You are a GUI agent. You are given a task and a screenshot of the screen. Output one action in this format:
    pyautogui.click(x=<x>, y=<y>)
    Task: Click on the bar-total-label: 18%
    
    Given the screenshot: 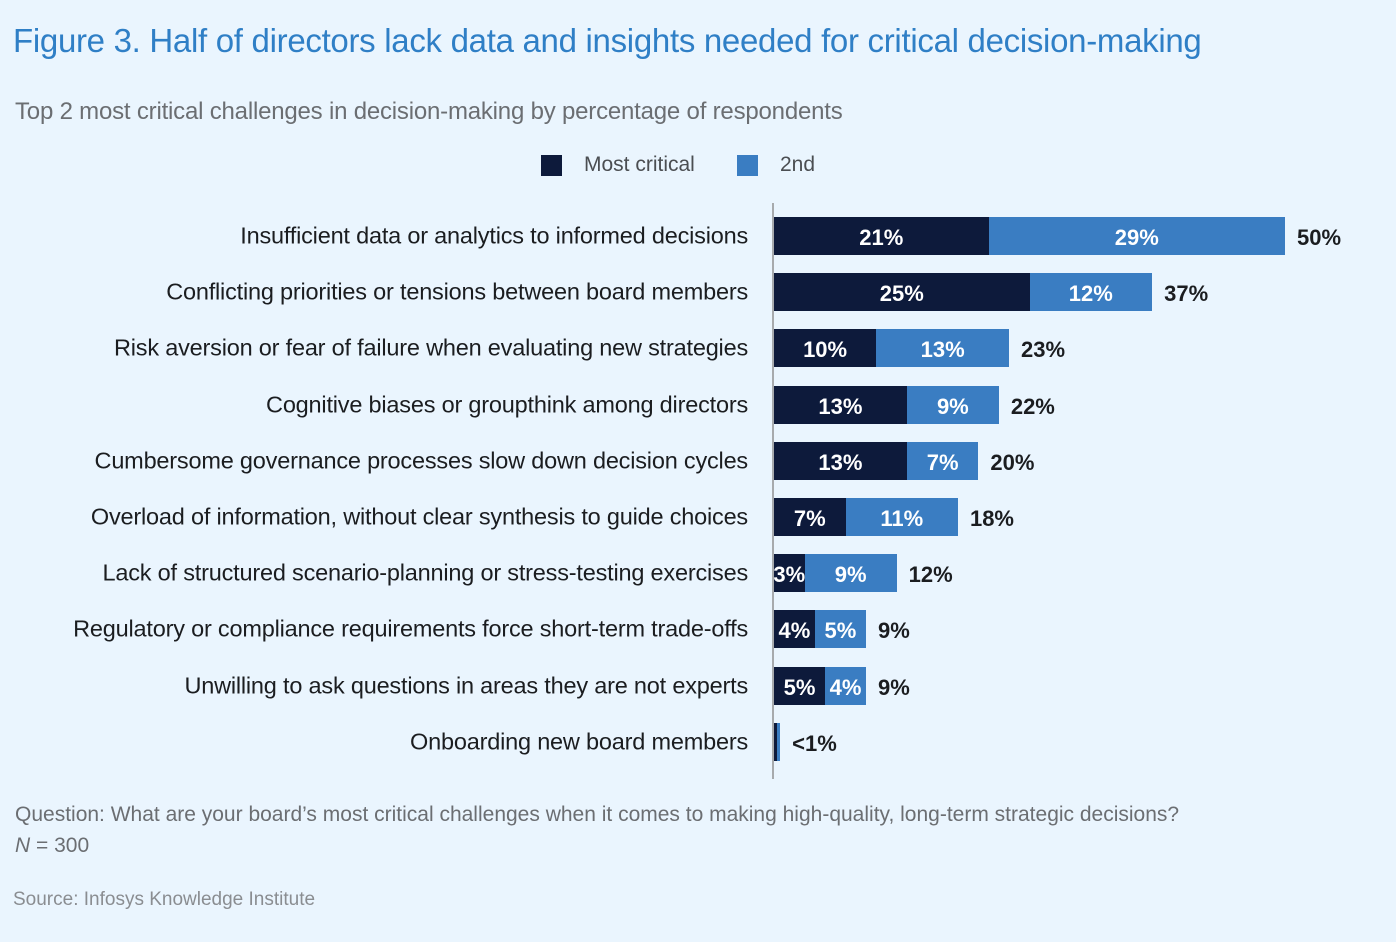 What is the action you would take?
    pyautogui.click(x=991, y=518)
    